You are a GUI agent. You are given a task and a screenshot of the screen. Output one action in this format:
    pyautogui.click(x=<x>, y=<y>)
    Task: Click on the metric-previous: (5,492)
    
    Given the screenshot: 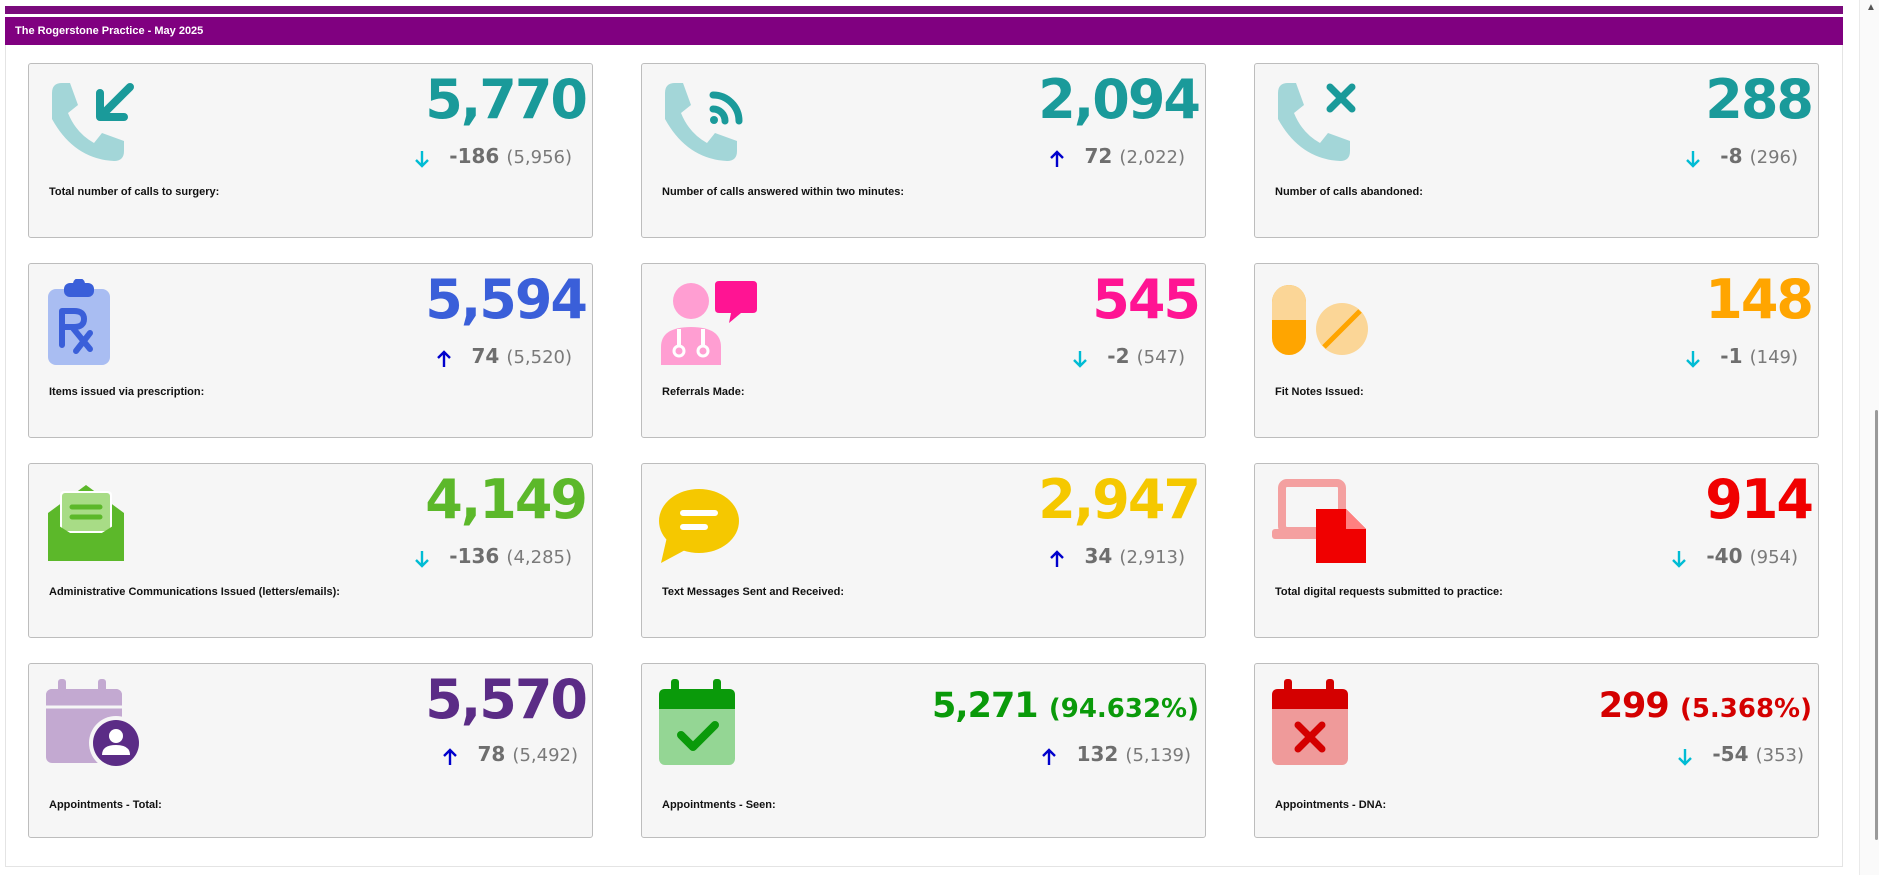 What is the action you would take?
    pyautogui.click(x=545, y=755)
    